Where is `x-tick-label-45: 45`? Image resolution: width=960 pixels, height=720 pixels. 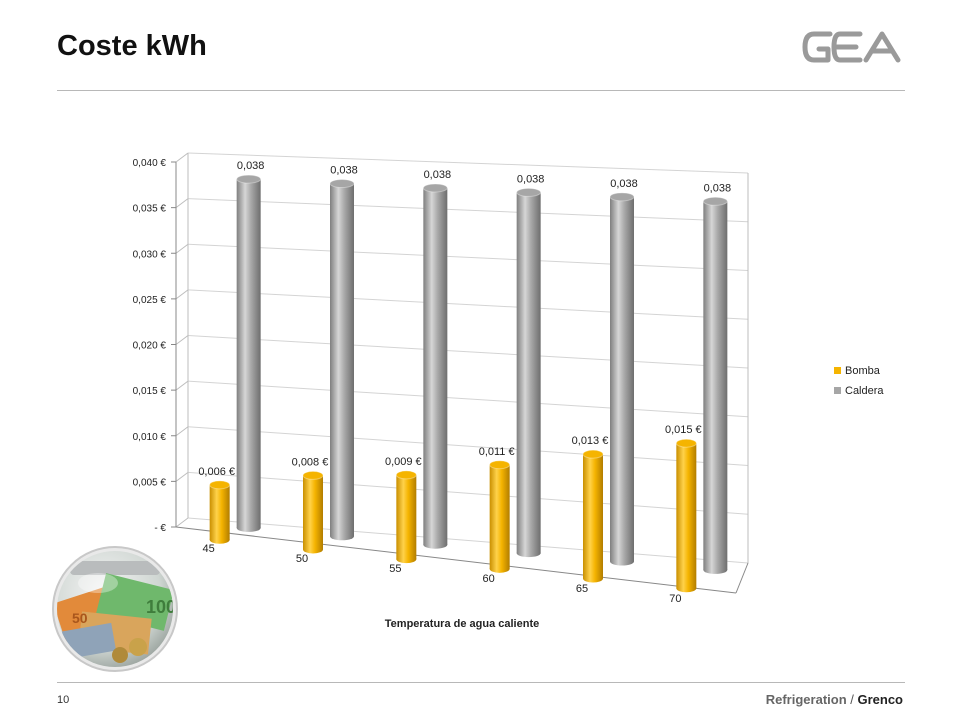
x-tick-label-45: 45 is located at coordinates (209, 549).